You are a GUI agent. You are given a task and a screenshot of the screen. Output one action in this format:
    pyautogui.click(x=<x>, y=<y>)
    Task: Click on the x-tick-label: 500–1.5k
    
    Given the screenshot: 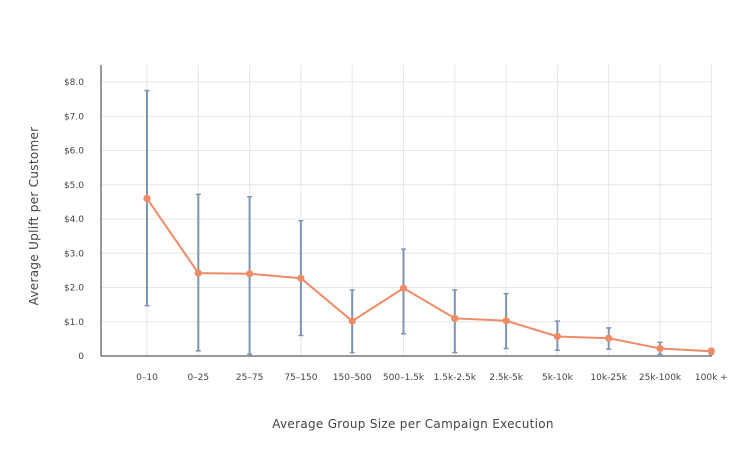 What is the action you would take?
    pyautogui.click(x=404, y=378)
    